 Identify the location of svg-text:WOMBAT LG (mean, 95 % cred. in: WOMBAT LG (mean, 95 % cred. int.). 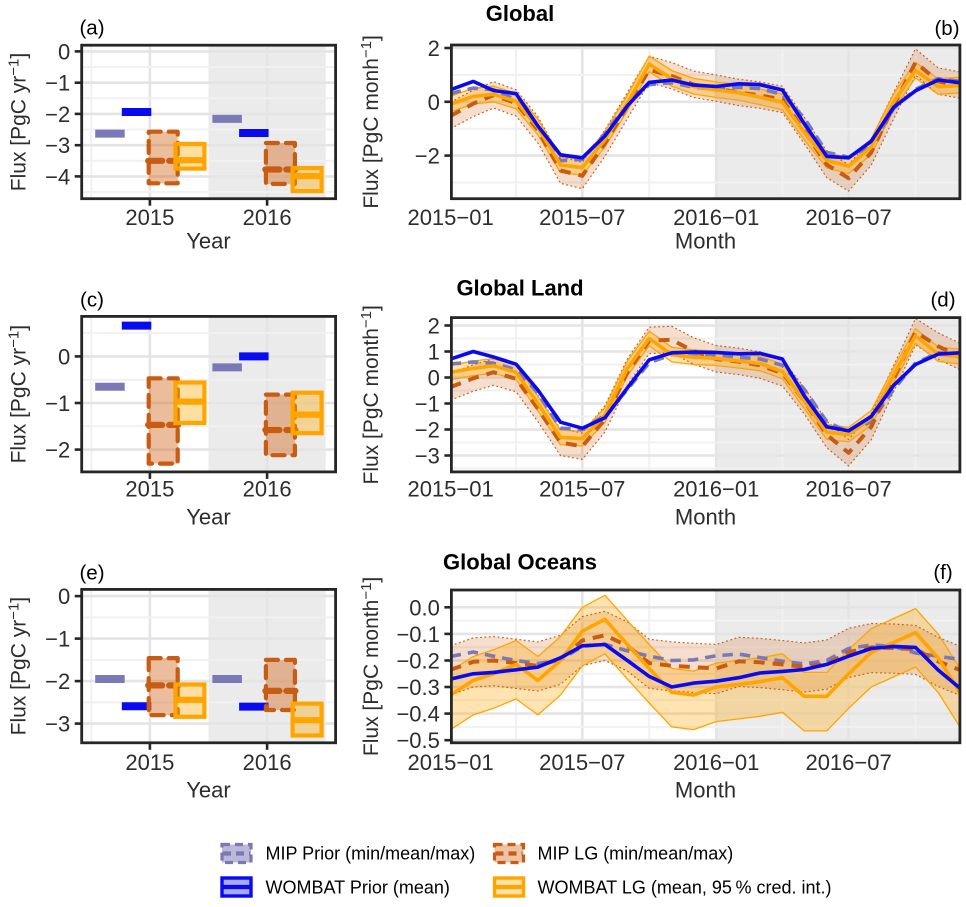
(685, 888).